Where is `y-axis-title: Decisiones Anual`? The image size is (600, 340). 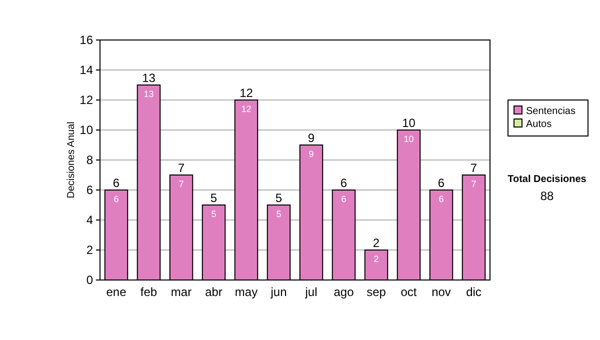
y-axis-title: Decisiones Anual is located at coordinates (71, 160).